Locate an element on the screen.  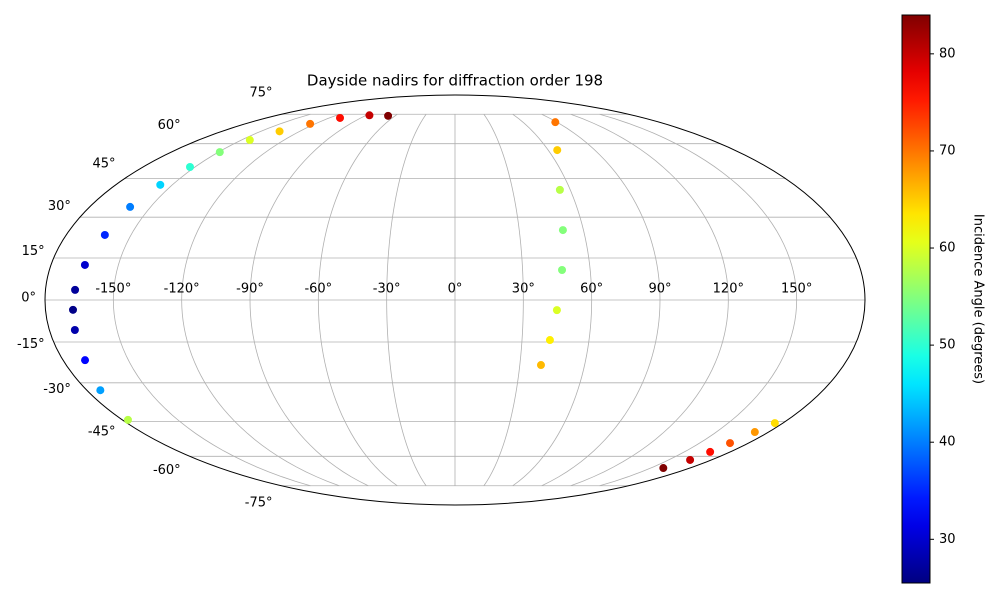
colorbar-tick-label: 80 is located at coordinates (947, 53).